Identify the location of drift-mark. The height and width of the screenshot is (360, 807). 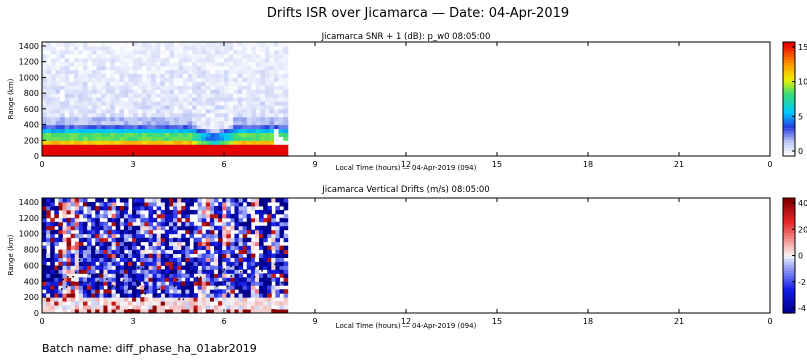
(200, 277).